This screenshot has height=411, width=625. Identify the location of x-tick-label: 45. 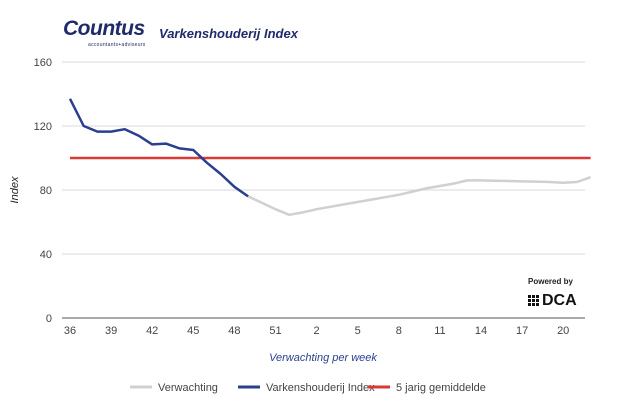
(193, 331).